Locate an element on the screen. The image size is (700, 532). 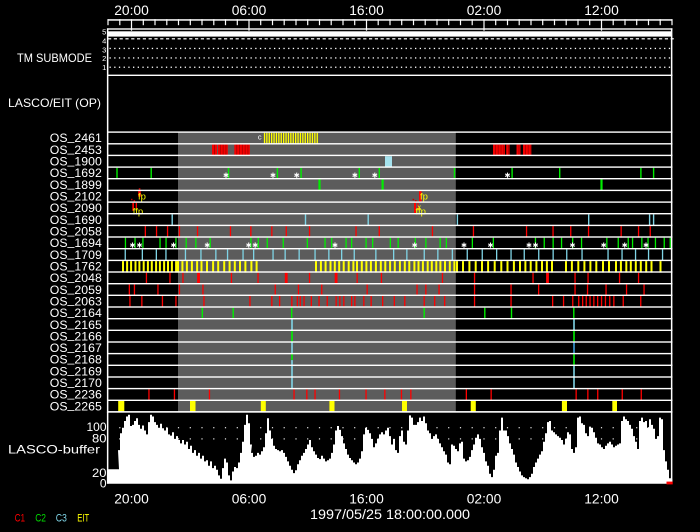
svg-text: LASCO/EIT (OP) is located at coordinates (54, 103).